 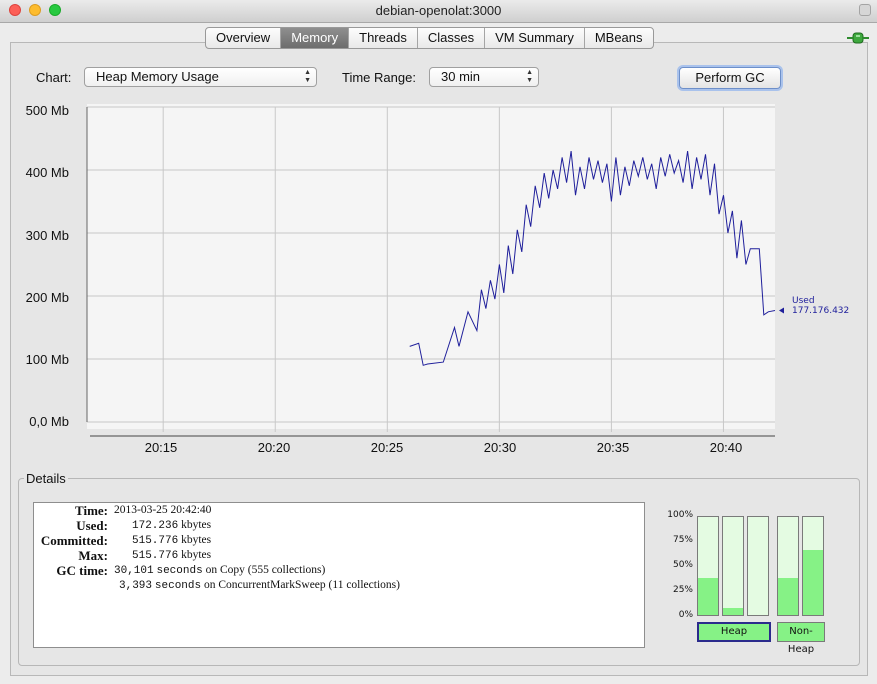 I want to click on max-number: 515.776, so click(x=155, y=556).